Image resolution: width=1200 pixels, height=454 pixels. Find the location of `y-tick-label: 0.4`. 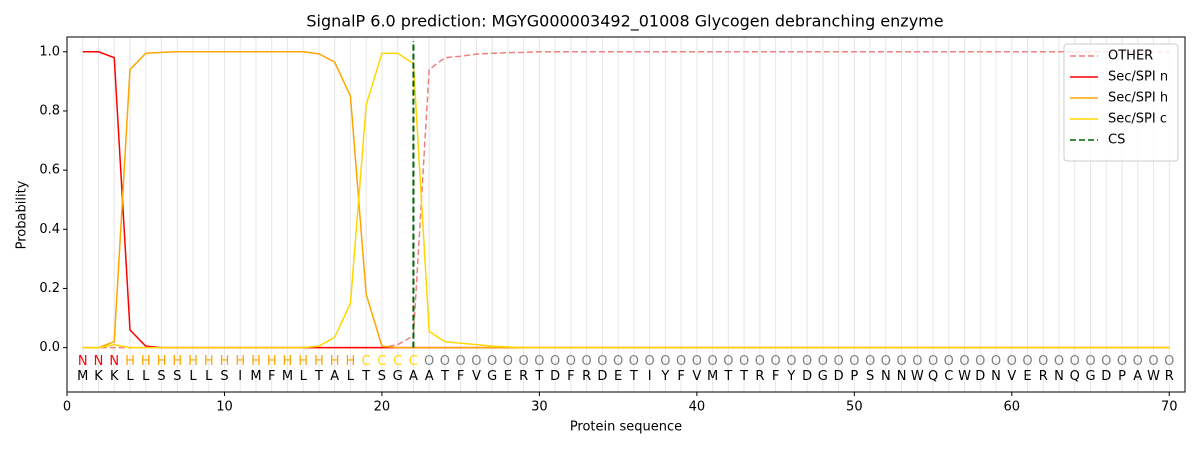

y-tick-label: 0.4 is located at coordinates (49, 229).